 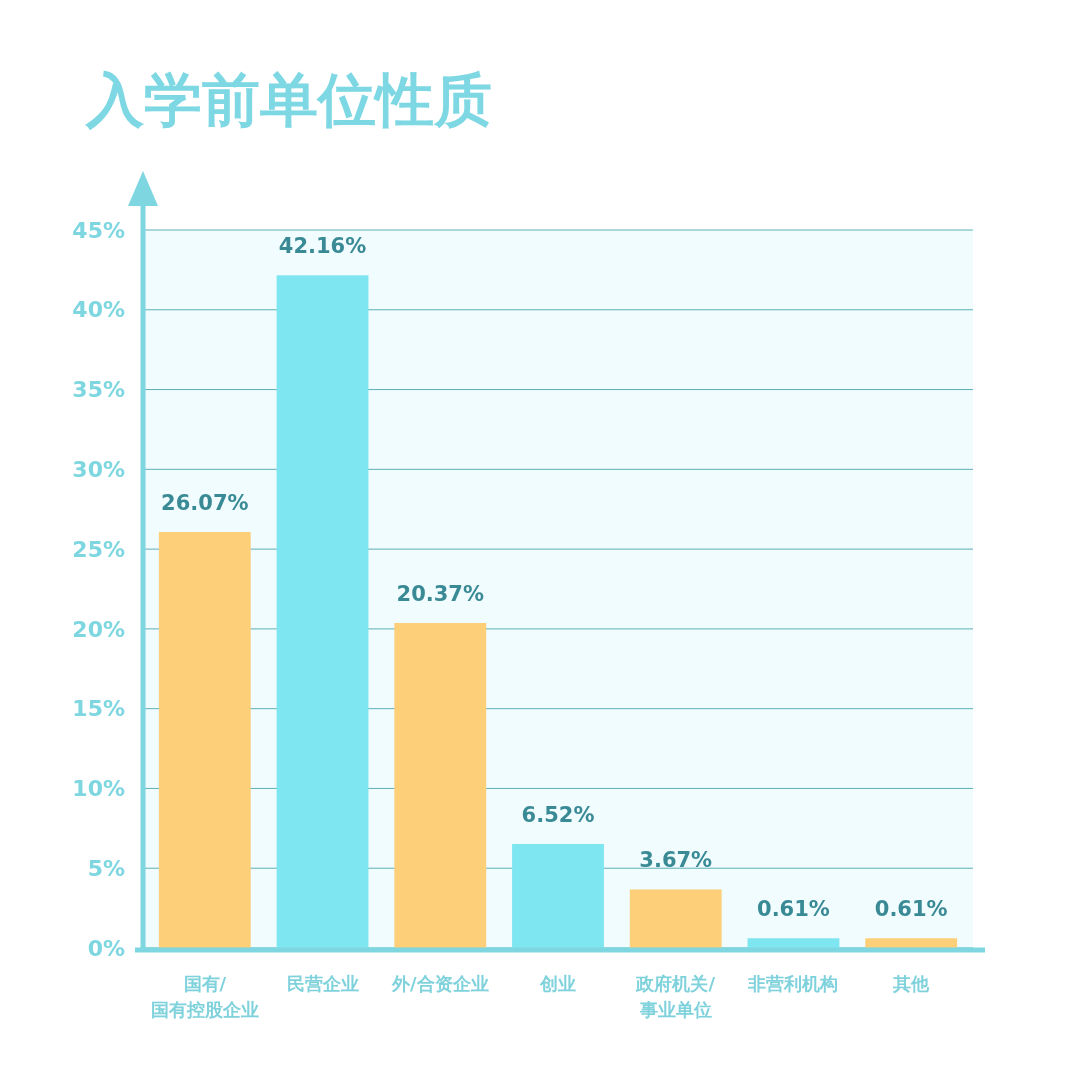 What do you see at coordinates (288, 100) in the screenshot?
I see `chart-title: 入学前单位性质` at bounding box center [288, 100].